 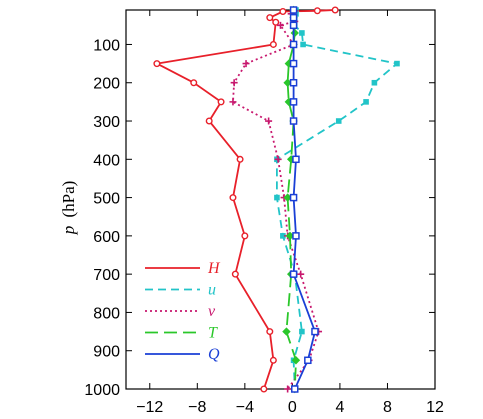 What do you see at coordinates (212, 311) in the screenshot?
I see `legend-label-v: v` at bounding box center [212, 311].